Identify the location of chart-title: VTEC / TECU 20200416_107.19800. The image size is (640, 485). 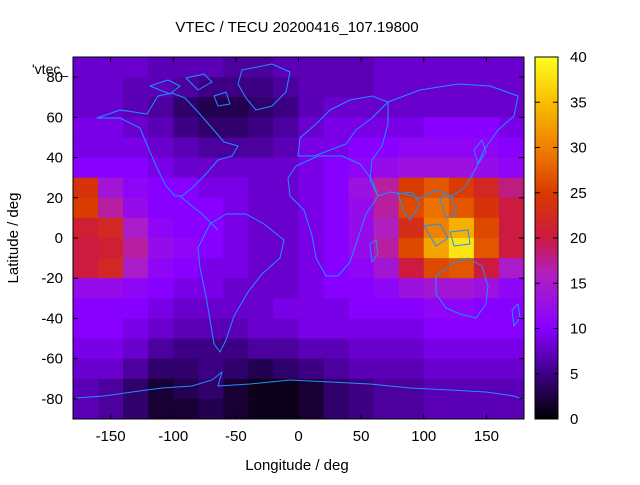
(296, 27).